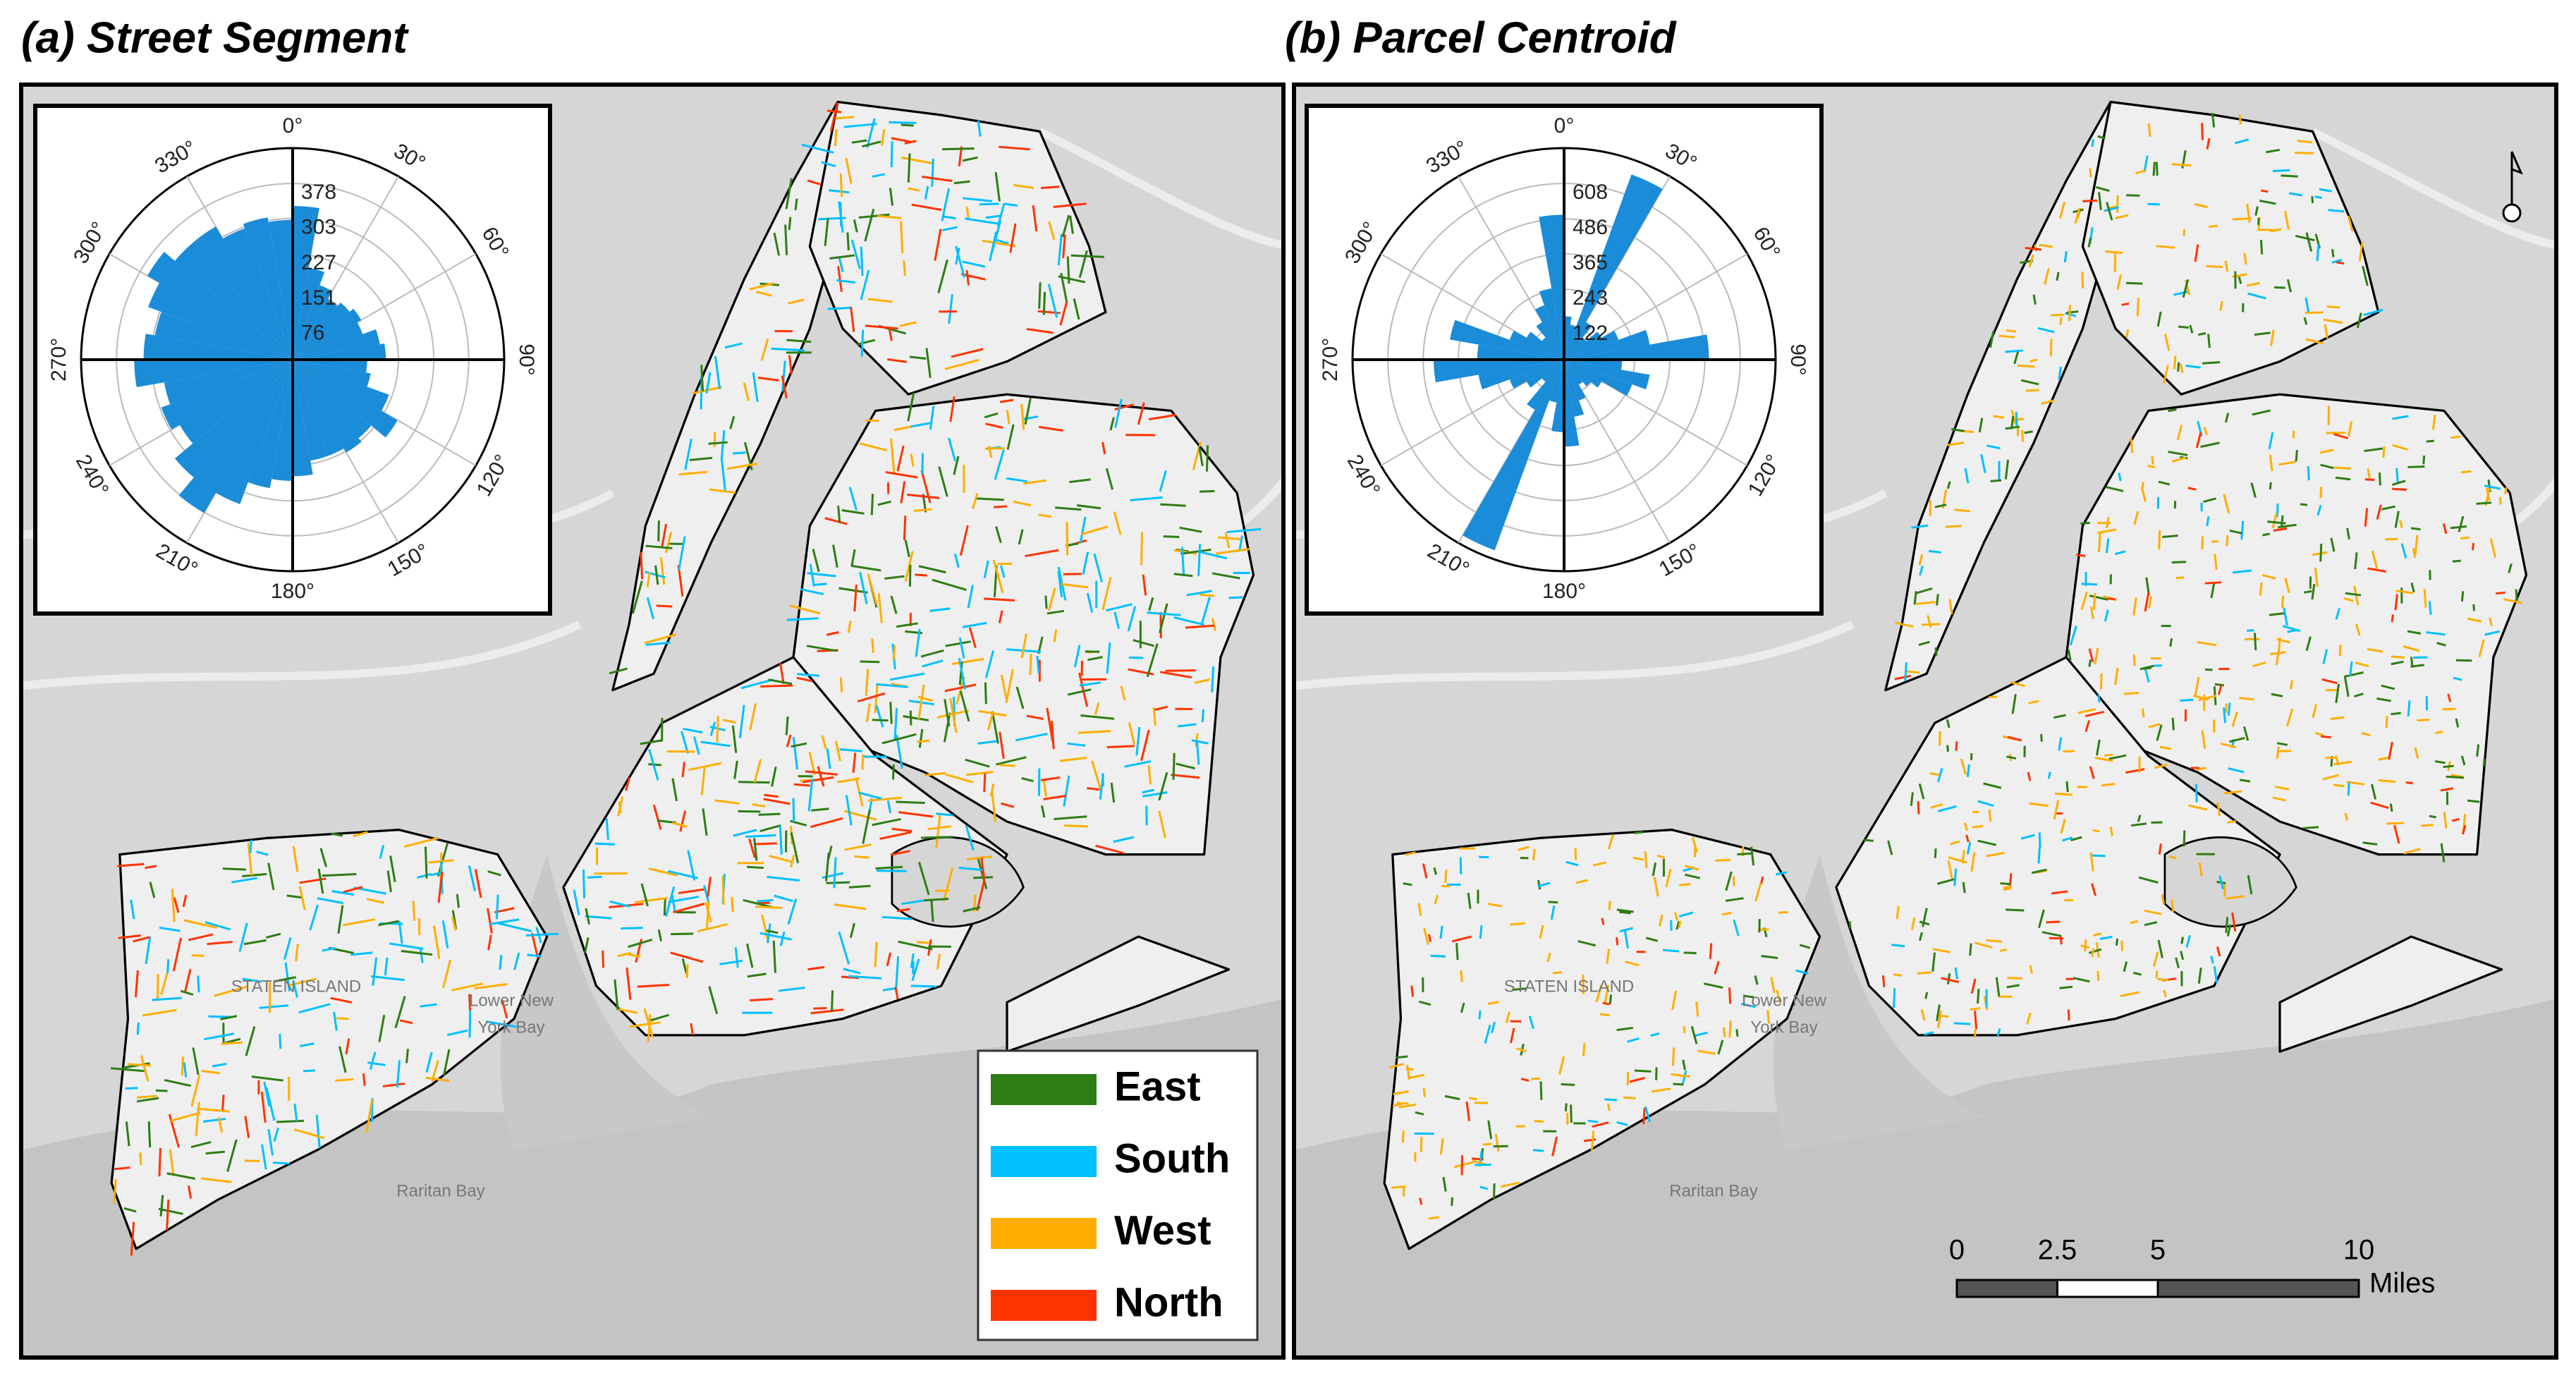 The width and height of the screenshot is (2576, 1378). What do you see at coordinates (1481, 37) in the screenshot?
I see `panel-title: (b) Parcel Centroid` at bounding box center [1481, 37].